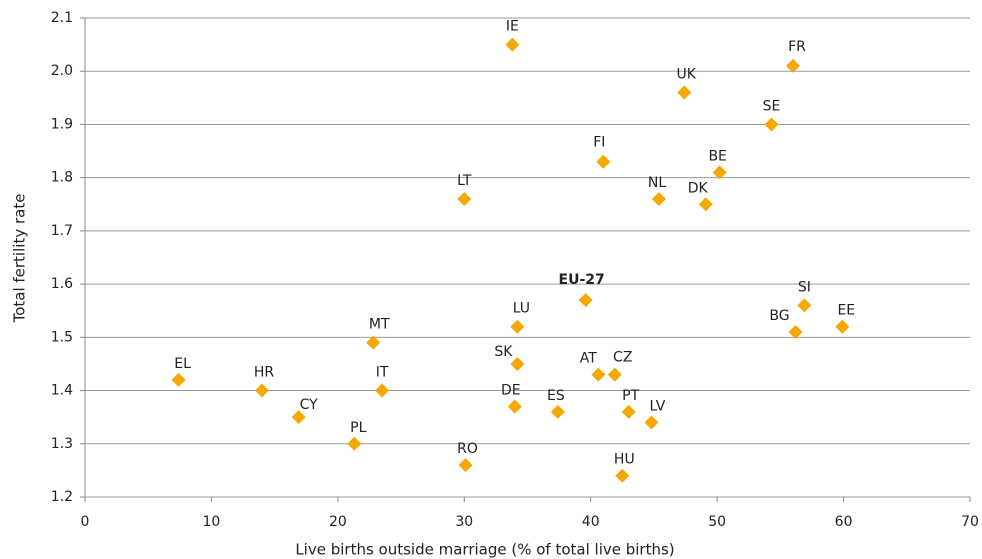 The image size is (982, 559). I want to click on x-tick-label: 50, so click(717, 522).